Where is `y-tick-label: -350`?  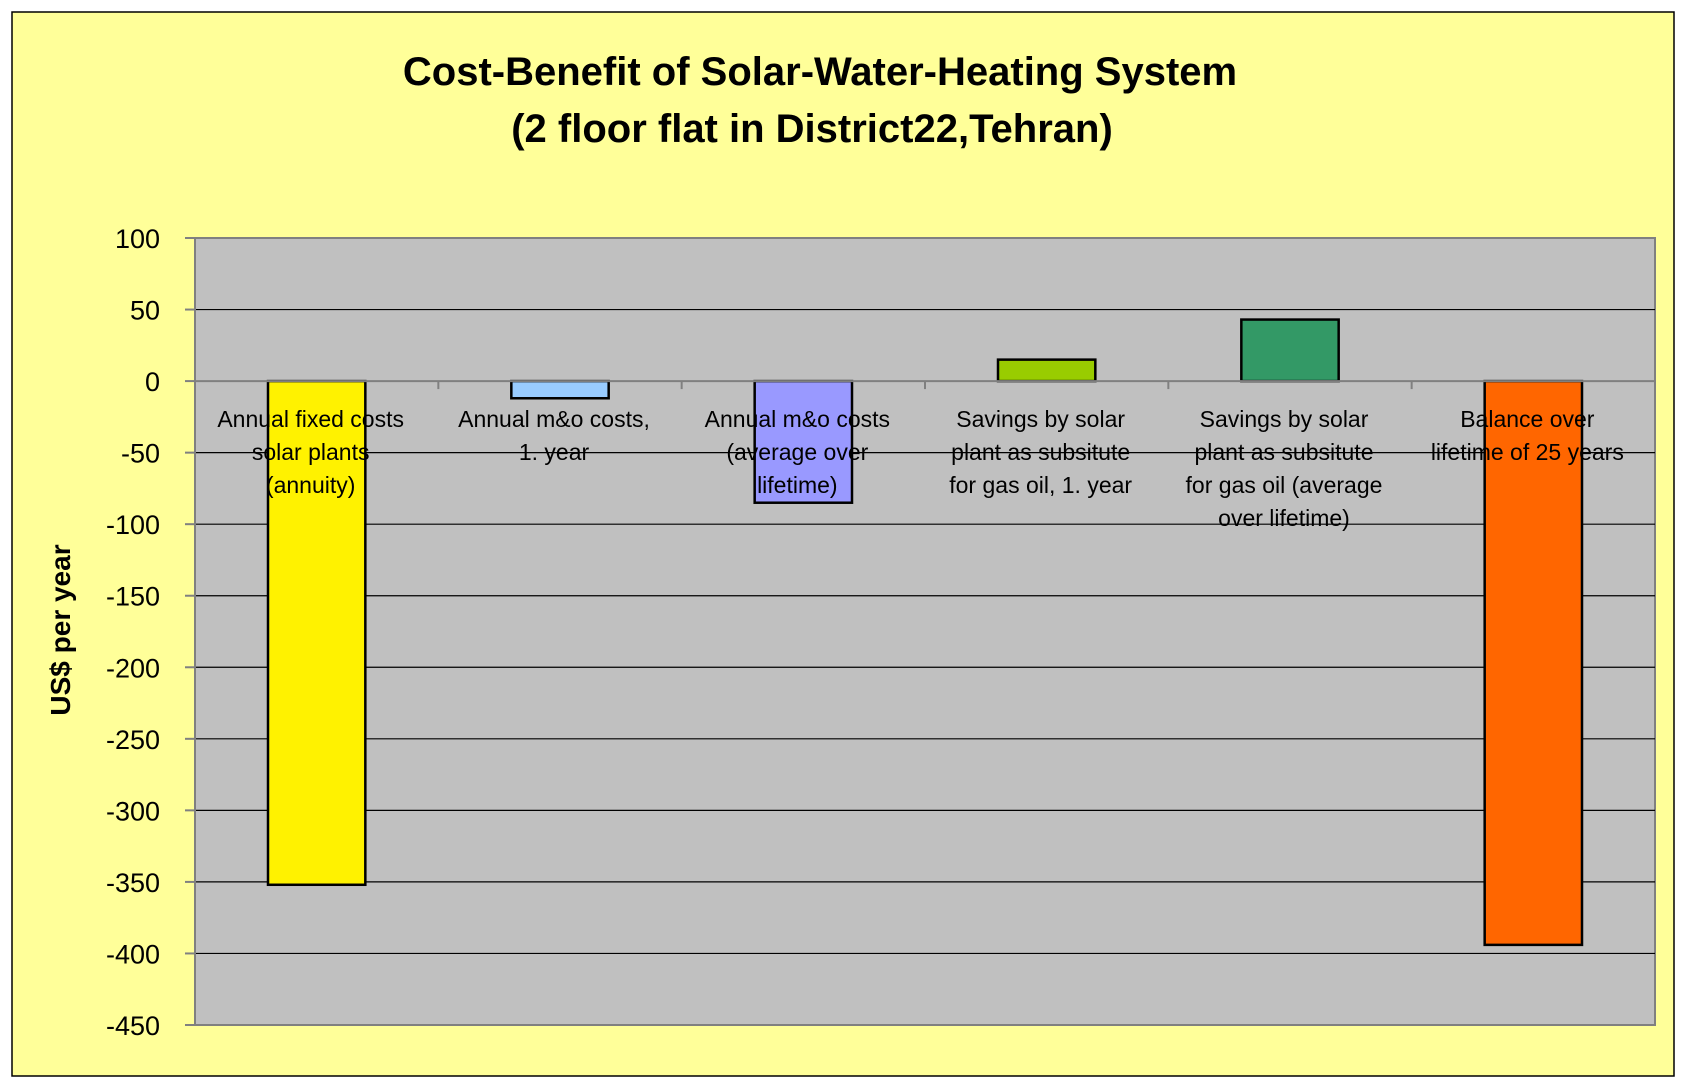 y-tick-label: -350 is located at coordinates (133, 883).